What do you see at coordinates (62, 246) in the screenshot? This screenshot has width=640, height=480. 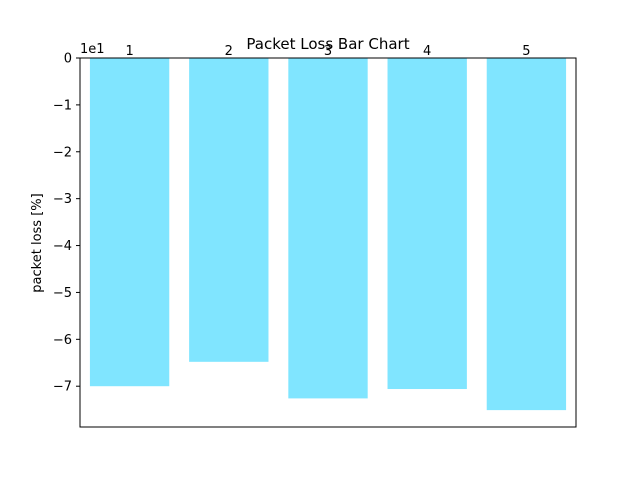 I see `y-tick-label: −4` at bounding box center [62, 246].